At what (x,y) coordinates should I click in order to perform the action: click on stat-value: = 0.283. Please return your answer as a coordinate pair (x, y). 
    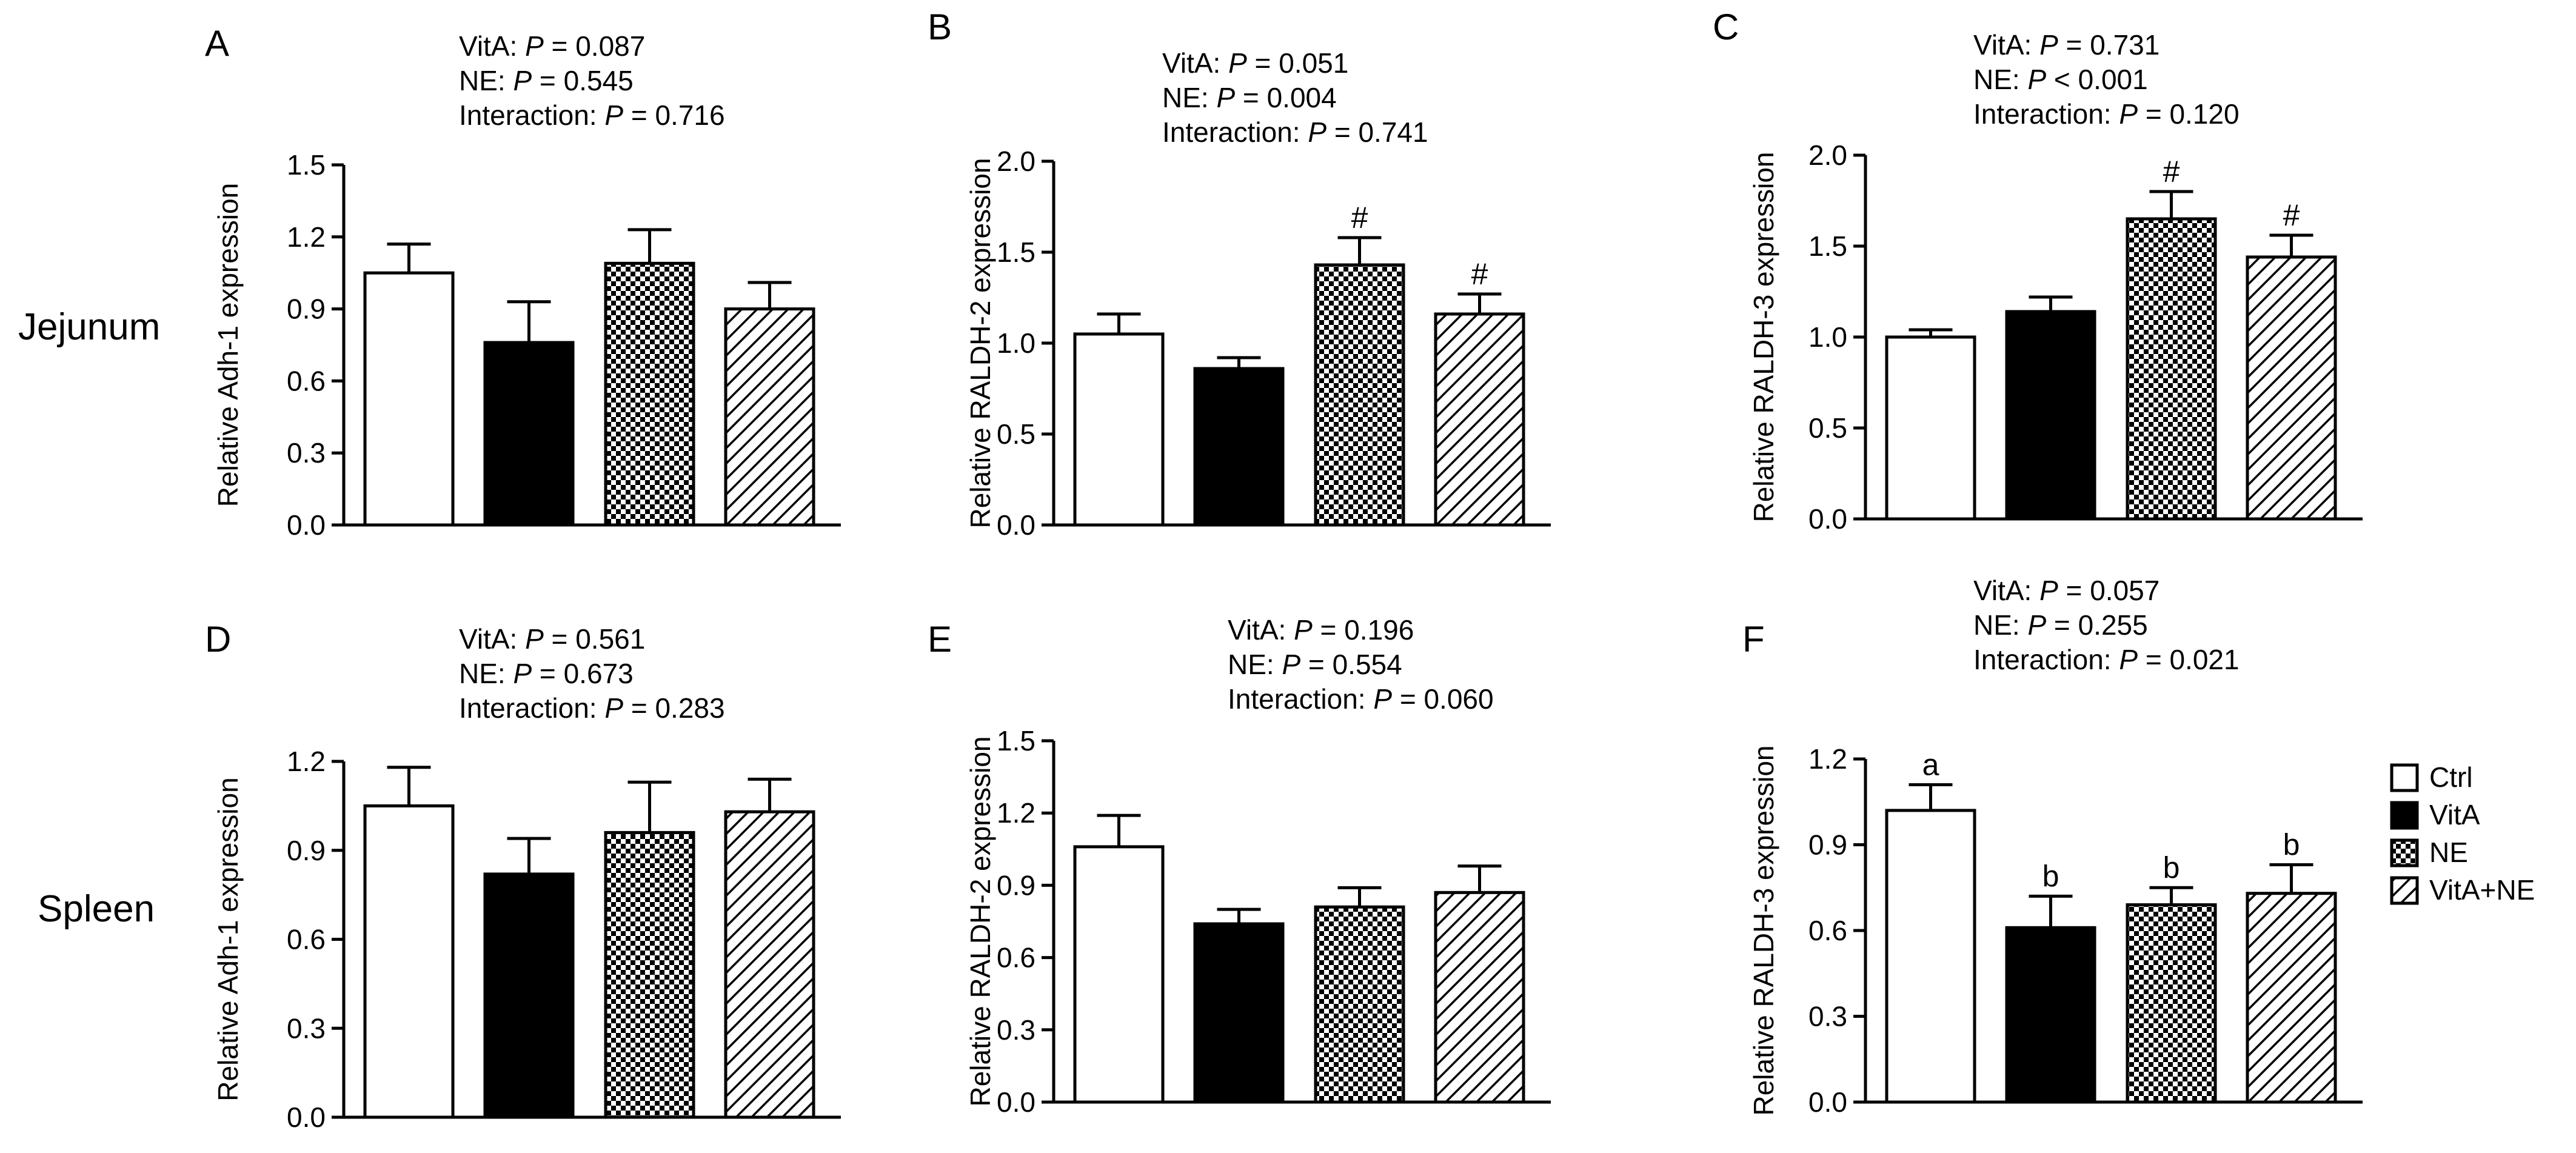
    Looking at the image, I should click on (674, 708).